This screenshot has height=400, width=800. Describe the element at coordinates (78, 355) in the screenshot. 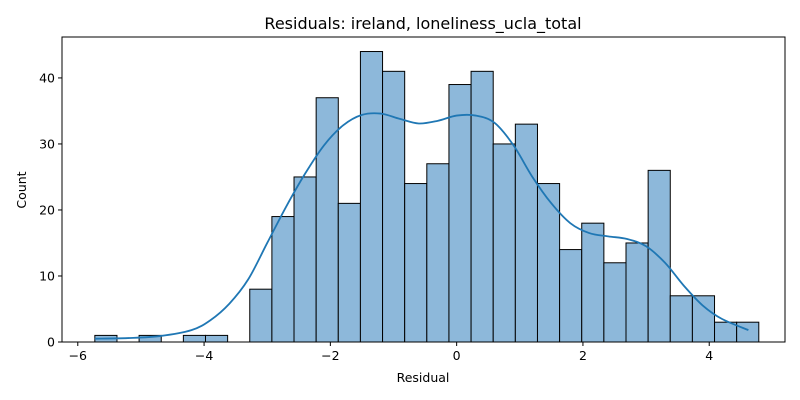

I see `x-tick-label: −6` at that location.